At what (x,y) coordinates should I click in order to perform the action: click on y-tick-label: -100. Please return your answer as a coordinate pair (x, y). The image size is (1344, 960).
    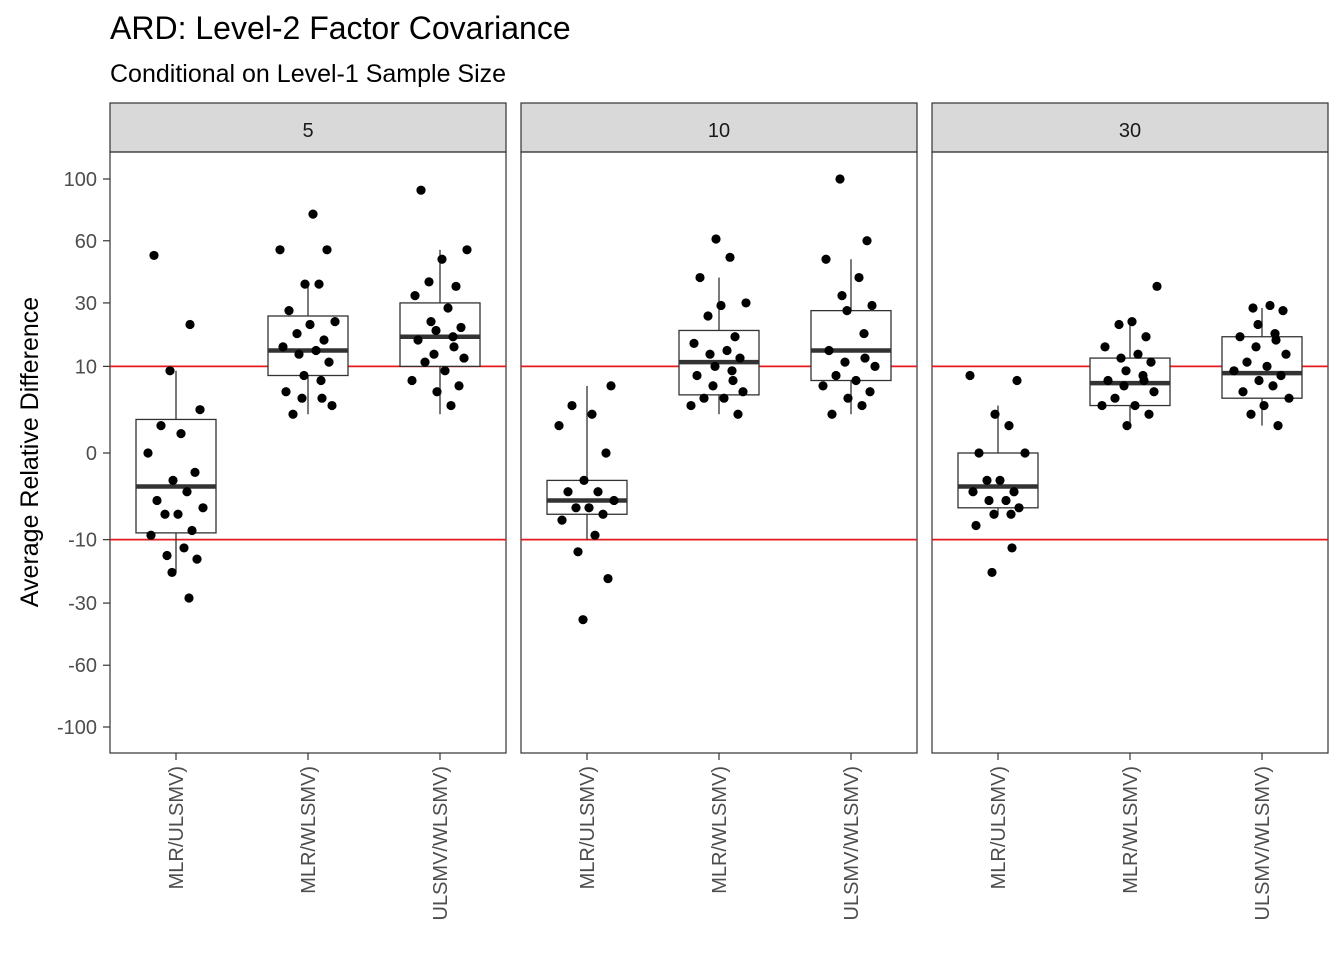
    Looking at the image, I should click on (77, 728).